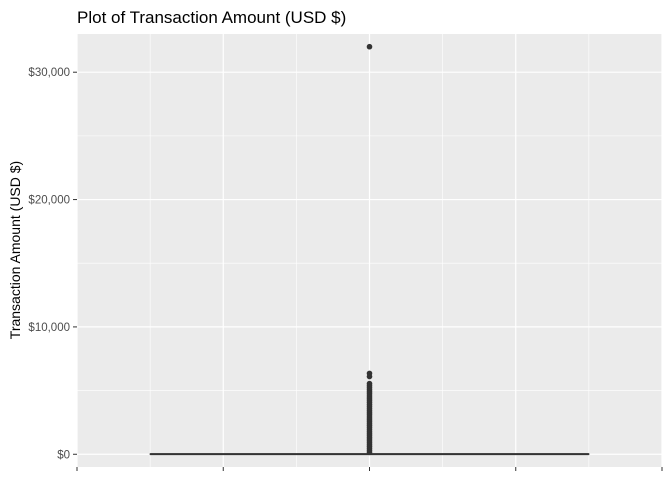  Describe the element at coordinates (15, 250) in the screenshot. I see `y-axis-label: Transaction Amount (USD $)` at that location.